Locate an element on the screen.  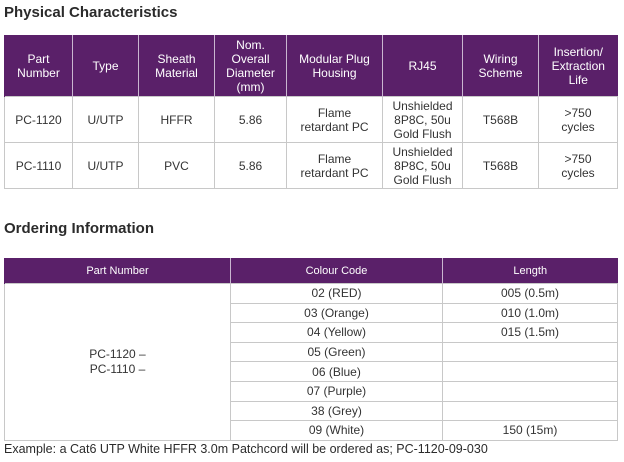
part-number-cell: PC-1110 is located at coordinates (38, 165).